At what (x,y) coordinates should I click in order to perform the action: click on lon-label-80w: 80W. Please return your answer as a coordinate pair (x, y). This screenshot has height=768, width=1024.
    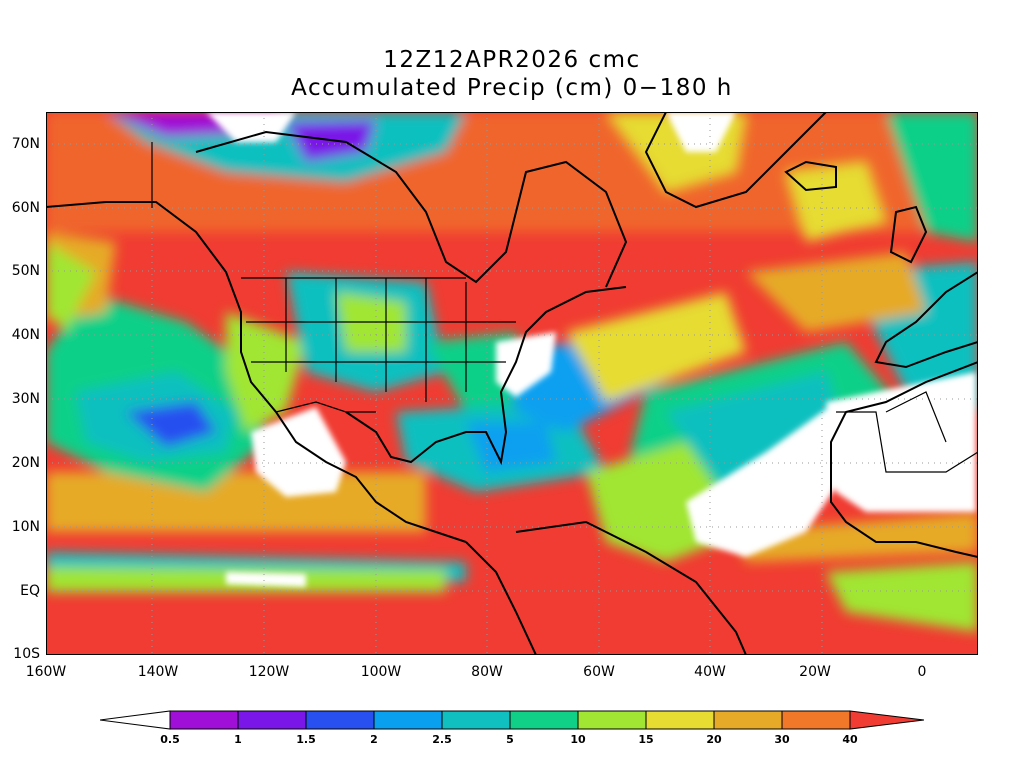
    Looking at the image, I should click on (487, 672).